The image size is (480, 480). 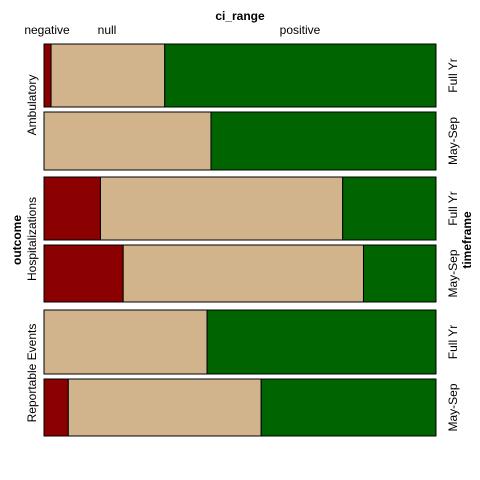 What do you see at coordinates (32, 105) in the screenshot?
I see `outcome-label-ambulatory: Ambulatory` at bounding box center [32, 105].